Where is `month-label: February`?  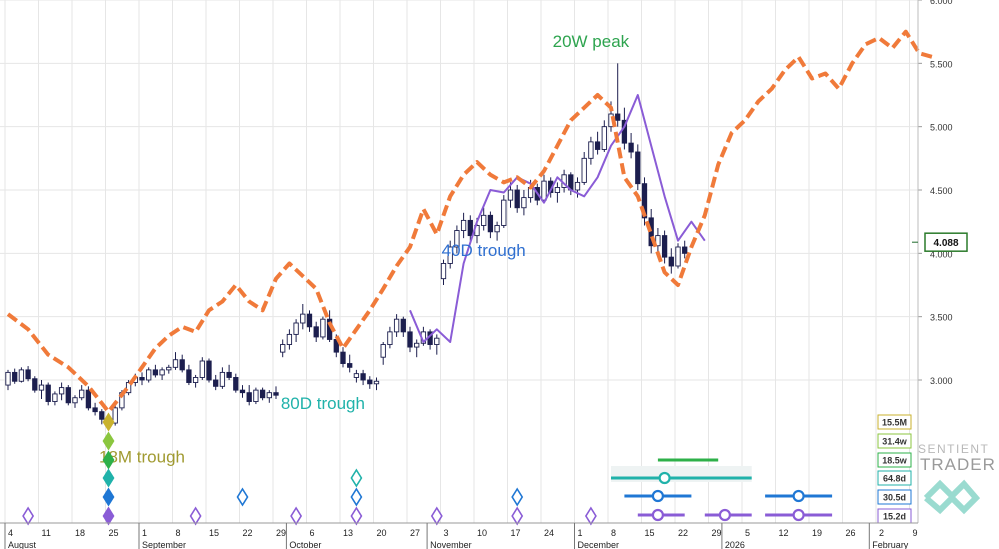
month-label: February is located at coordinates (890, 544).